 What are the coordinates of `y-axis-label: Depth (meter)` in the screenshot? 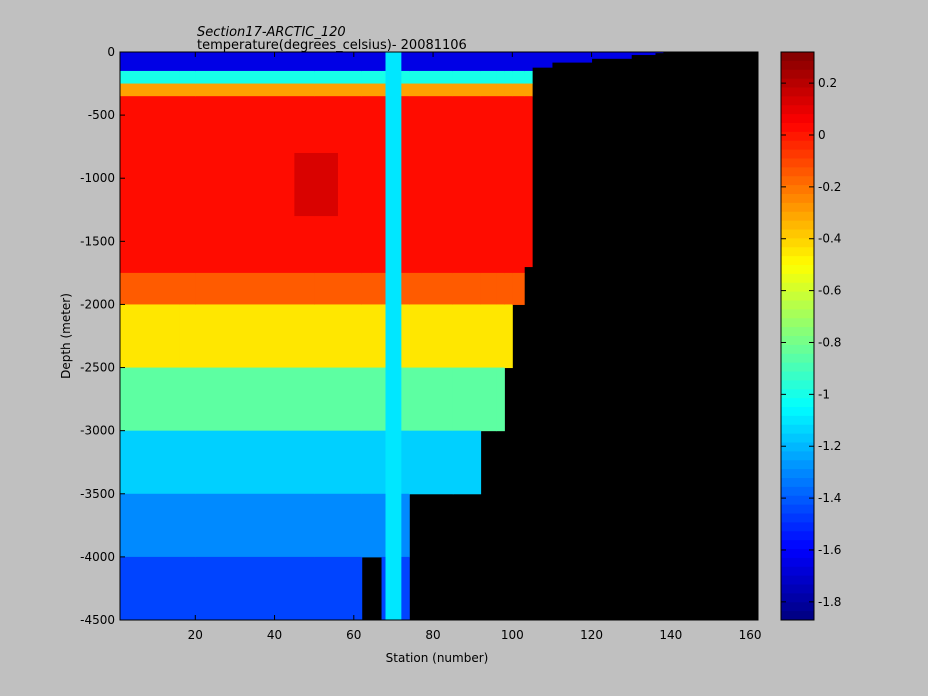 It's located at (66, 336).